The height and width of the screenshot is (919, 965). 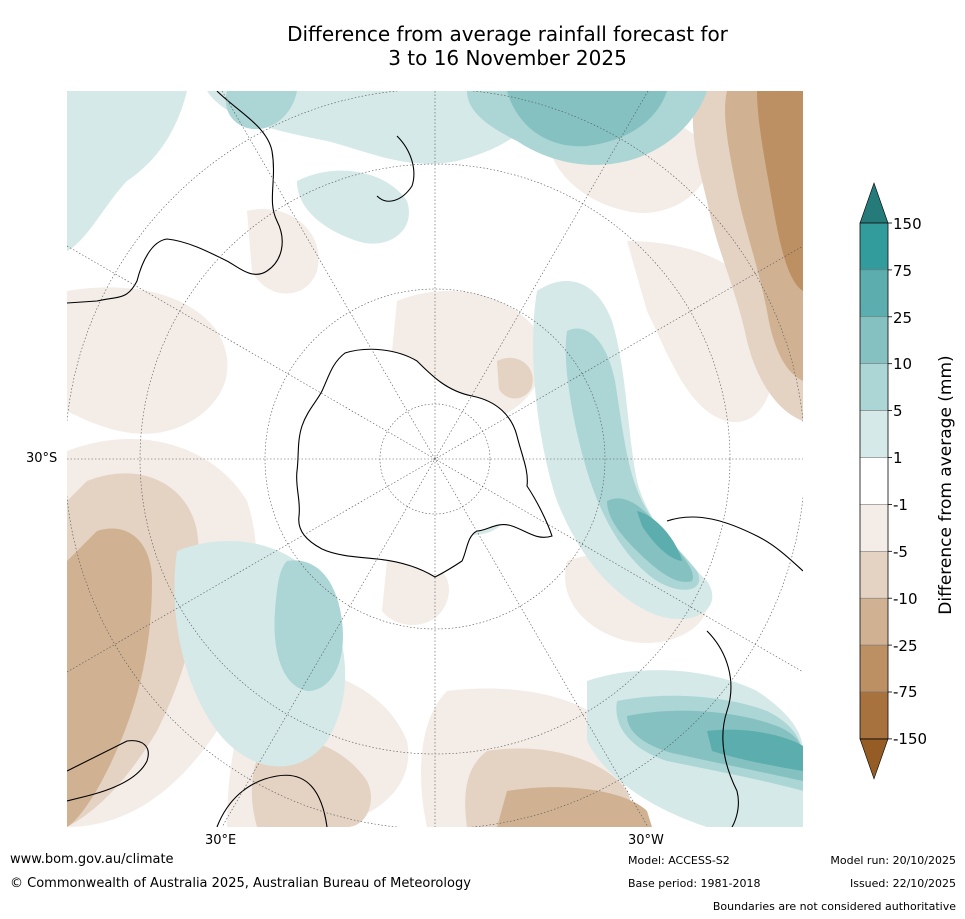 What do you see at coordinates (221, 840) in the screenshot?
I see `lon-label-30e: 30°E` at bounding box center [221, 840].